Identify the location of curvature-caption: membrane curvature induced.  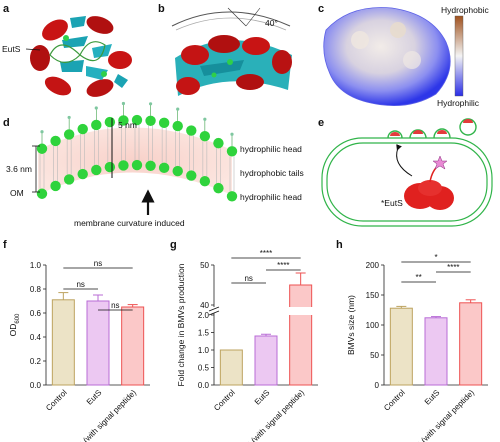
(129, 223).